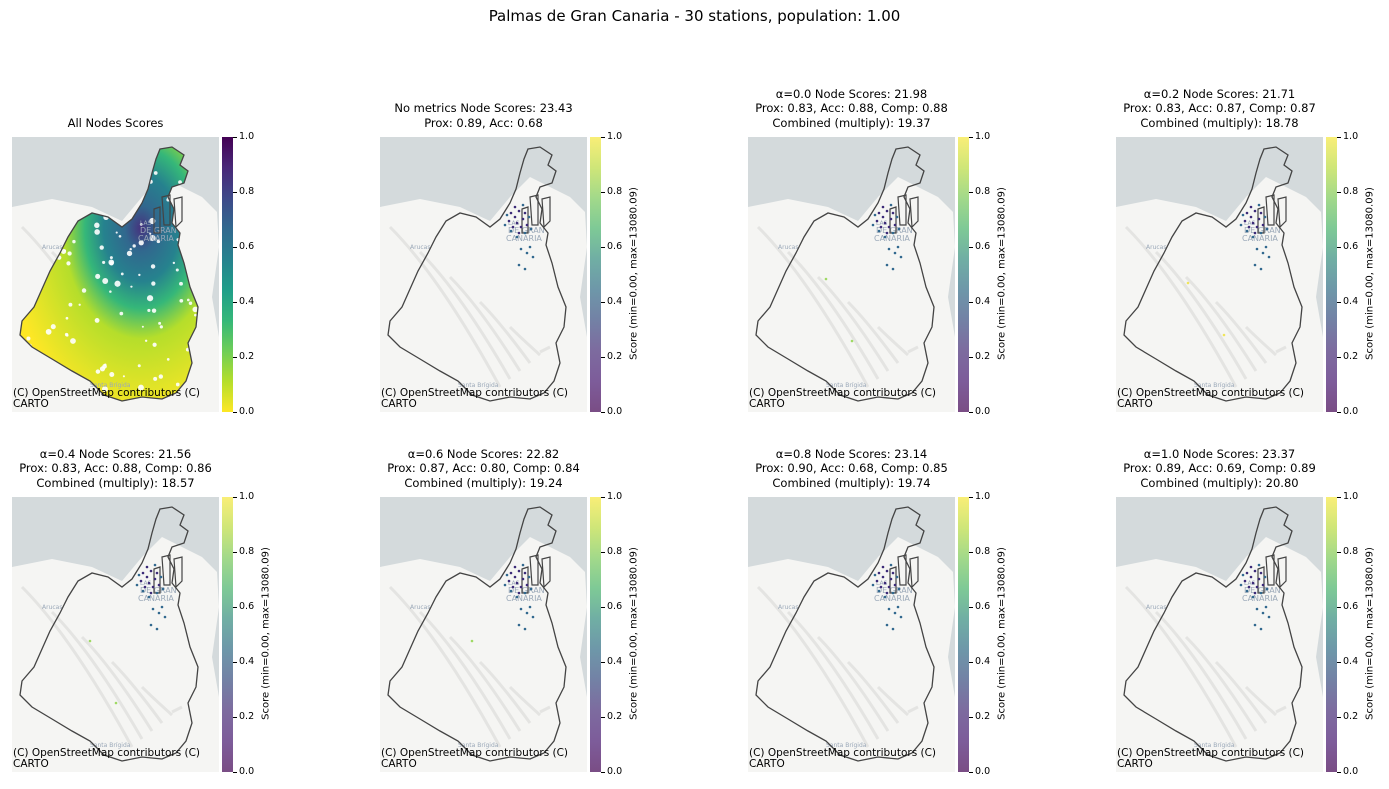  I want to click on basemap-label: Santa Brígida, so click(1214, 385).